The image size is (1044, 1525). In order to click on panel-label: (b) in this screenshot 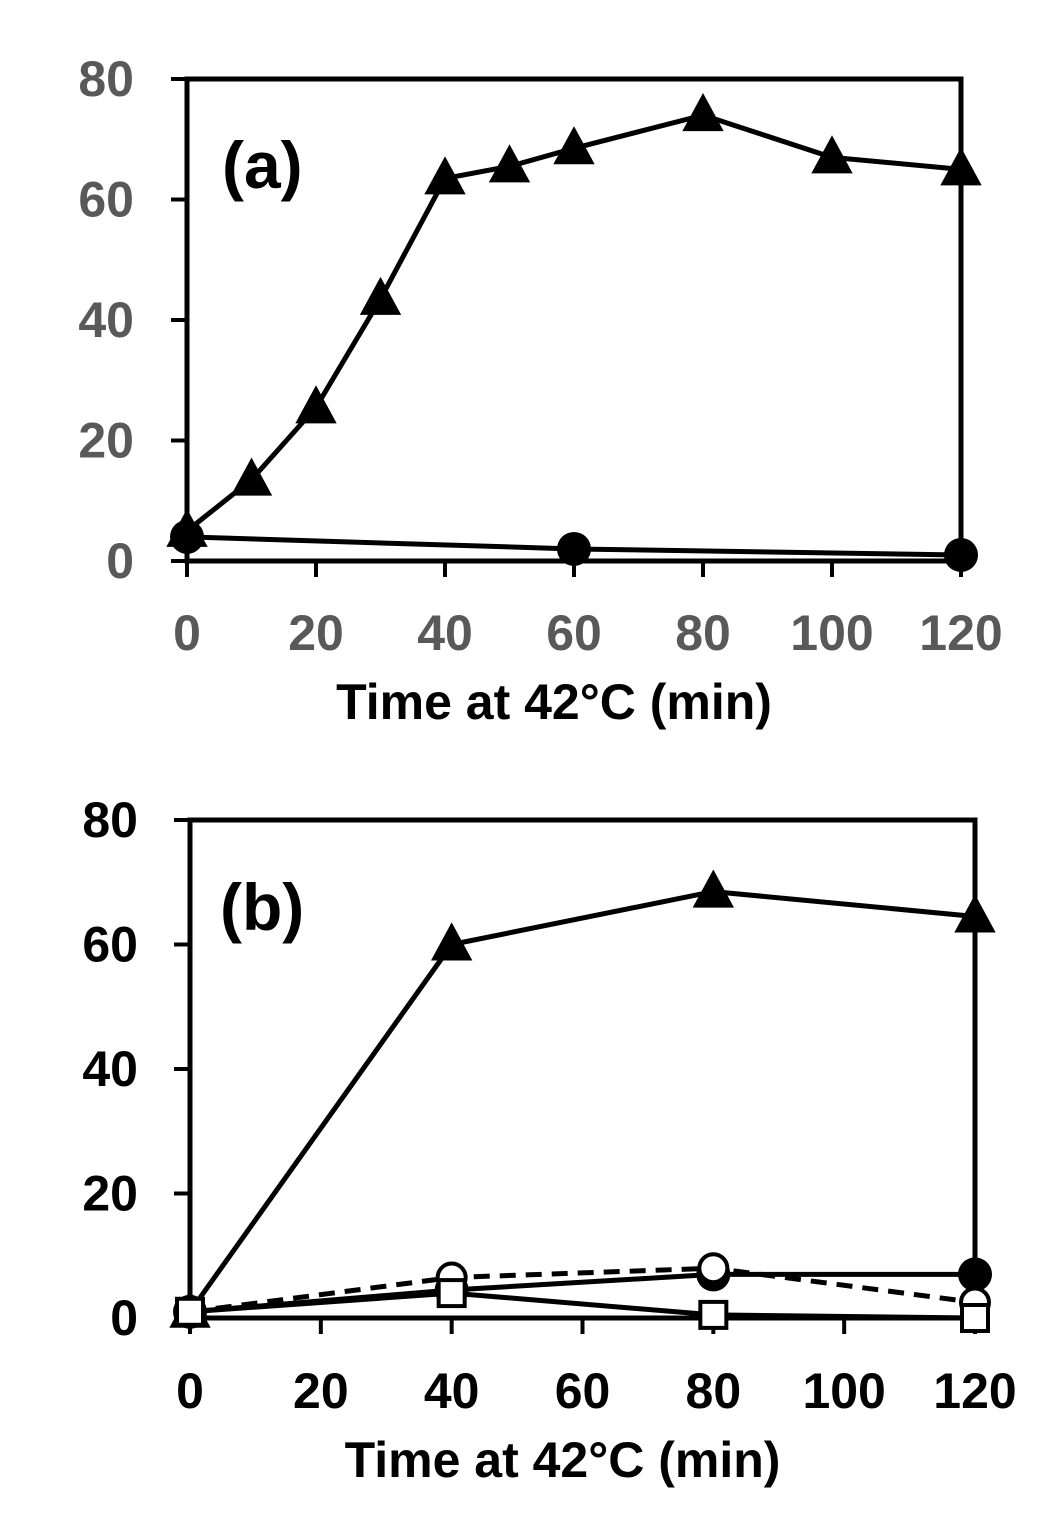, I will do `click(262, 907)`.